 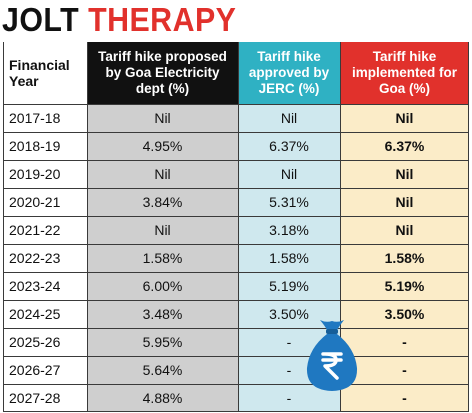 I want to click on header-implemented: Tariff hike implemented for Goa (%), so click(x=404, y=73).